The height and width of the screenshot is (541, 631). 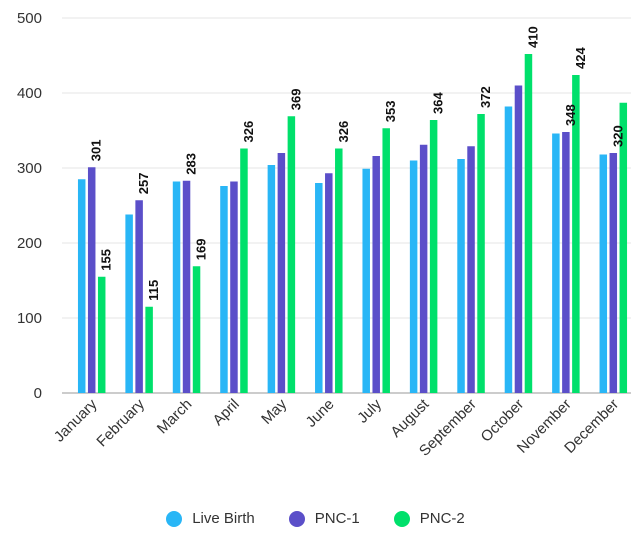 I want to click on data-label: 301, so click(x=96, y=151).